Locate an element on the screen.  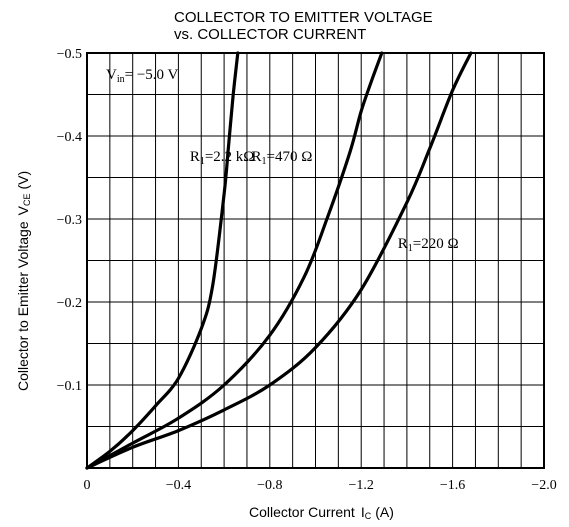
x-axis-label-symbol: I is located at coordinates (363, 512).